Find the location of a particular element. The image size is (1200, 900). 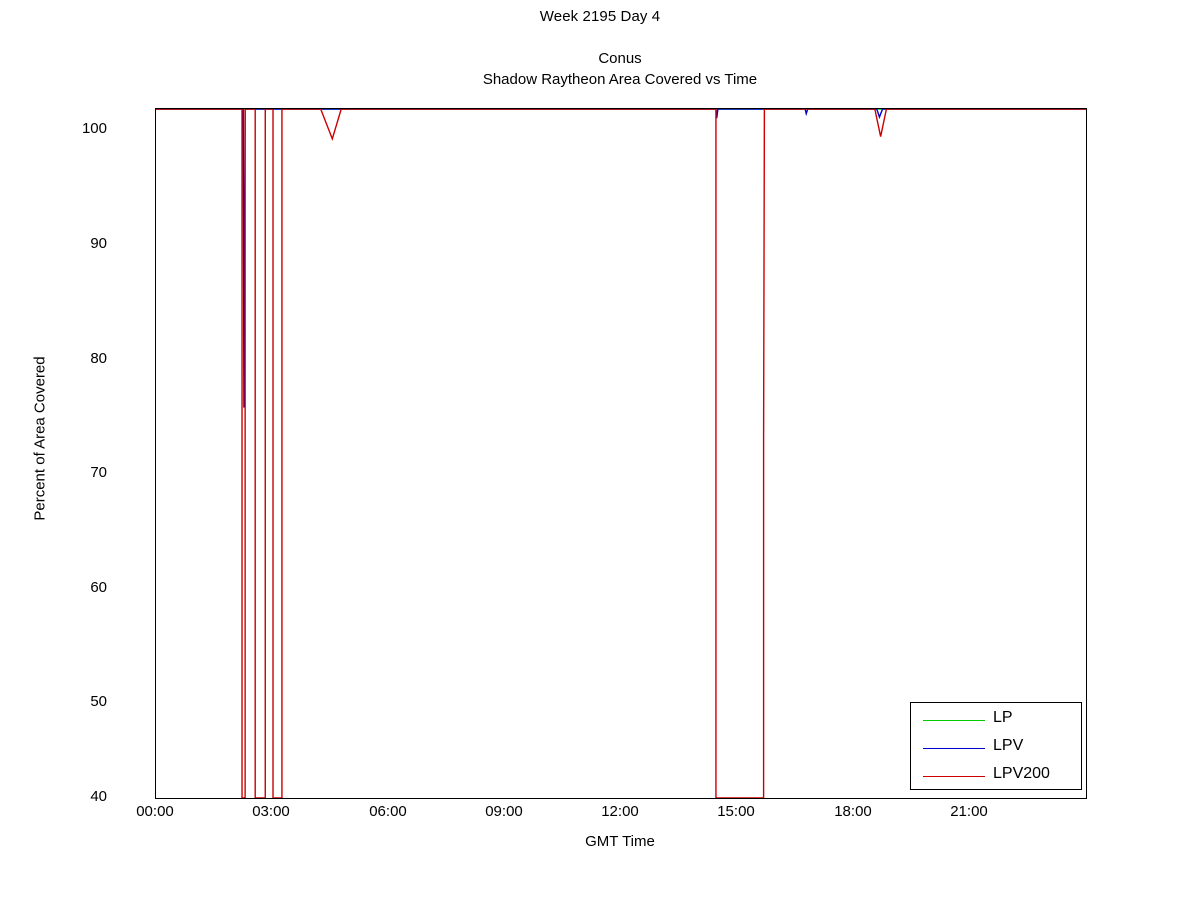

legend-item-lp: LP is located at coordinates (997, 721).